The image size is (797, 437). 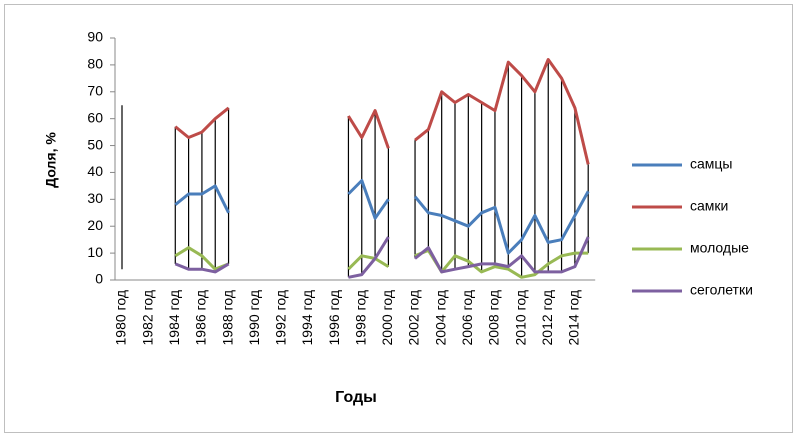 I want to click on y-tick-label: 10, so click(x=95, y=252).